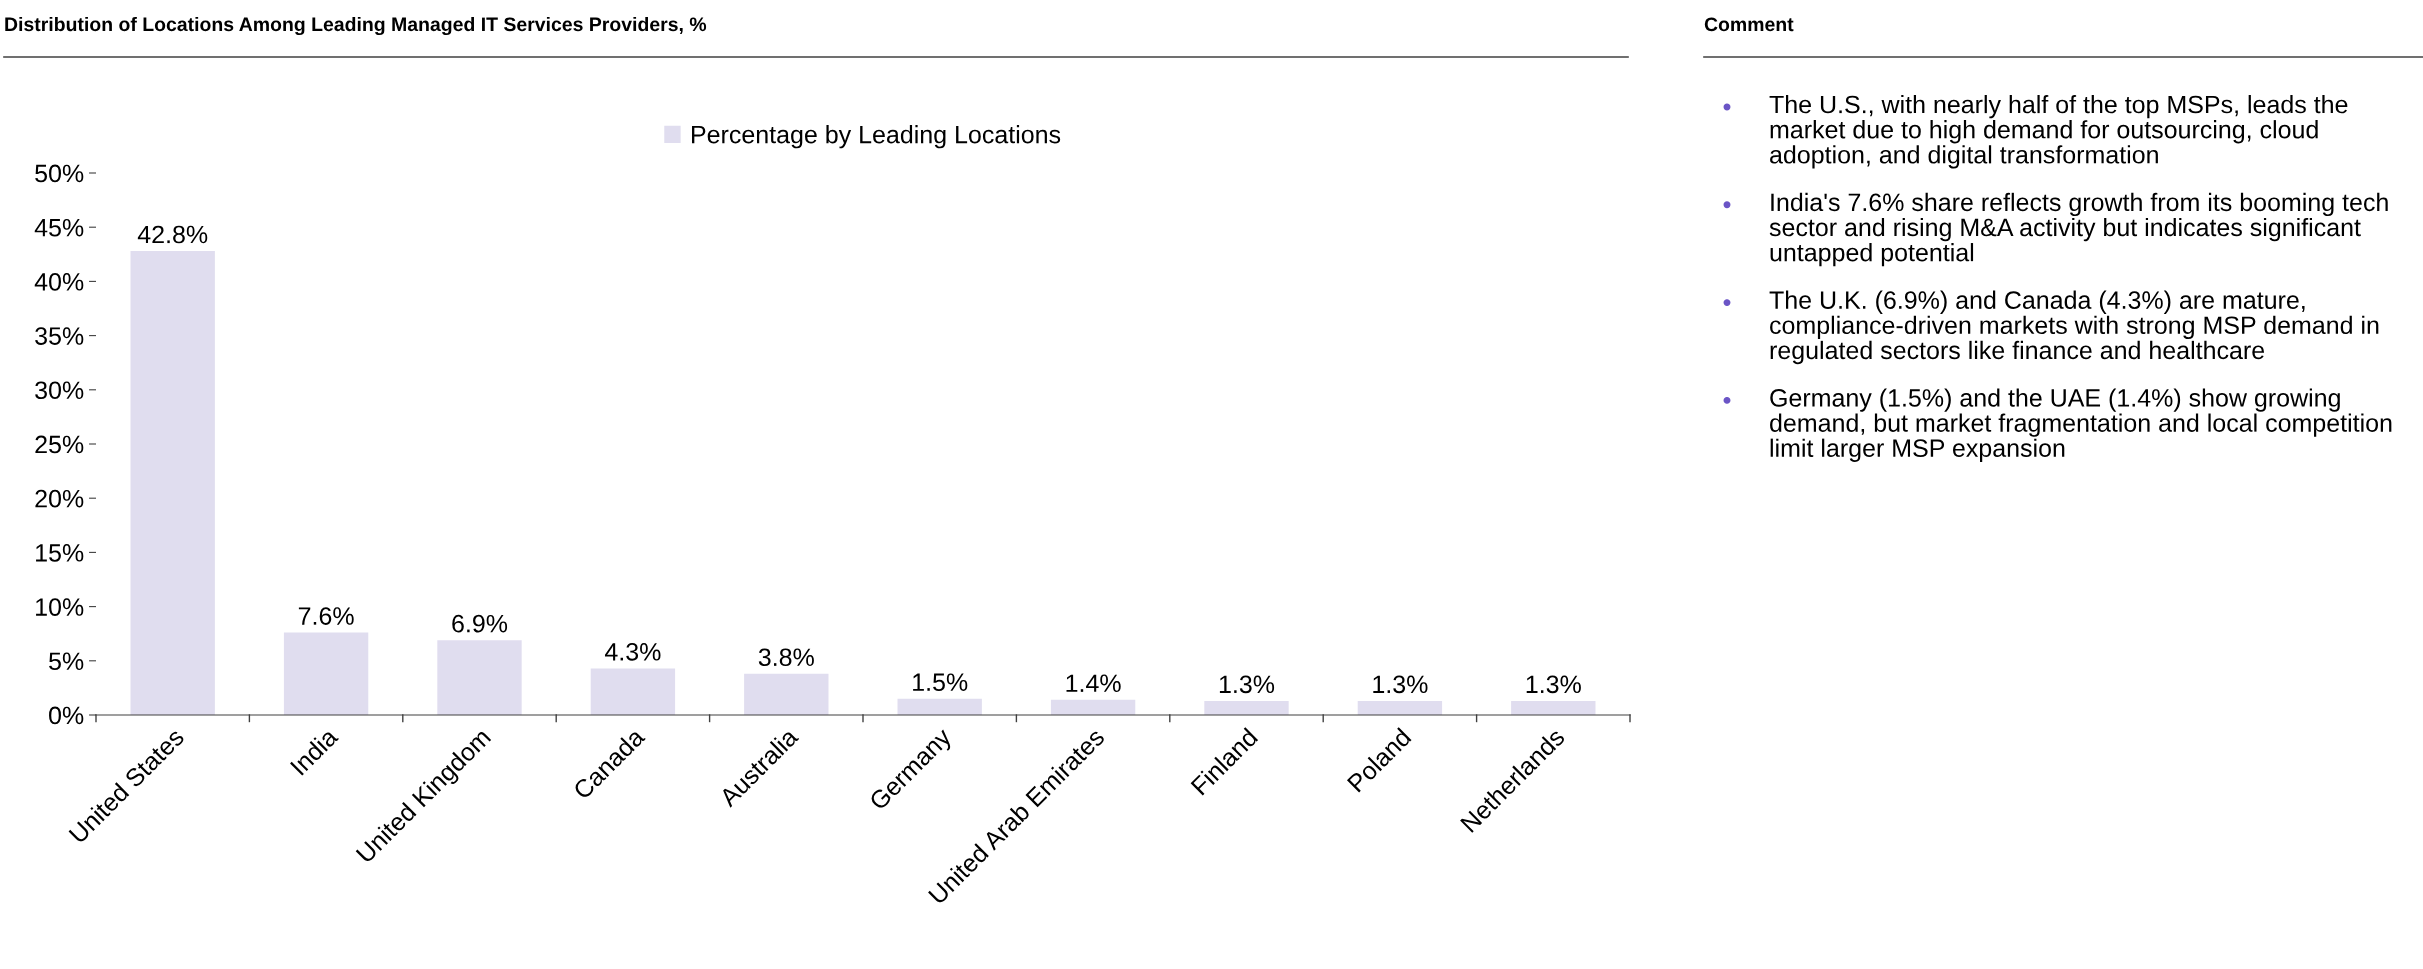  Describe the element at coordinates (2081, 425) in the screenshot. I see `text: Germany (1.5%) and the UAE (1.4%) show growing demand, but market fragmentation and local competition limit larger MSP expansion` at that location.